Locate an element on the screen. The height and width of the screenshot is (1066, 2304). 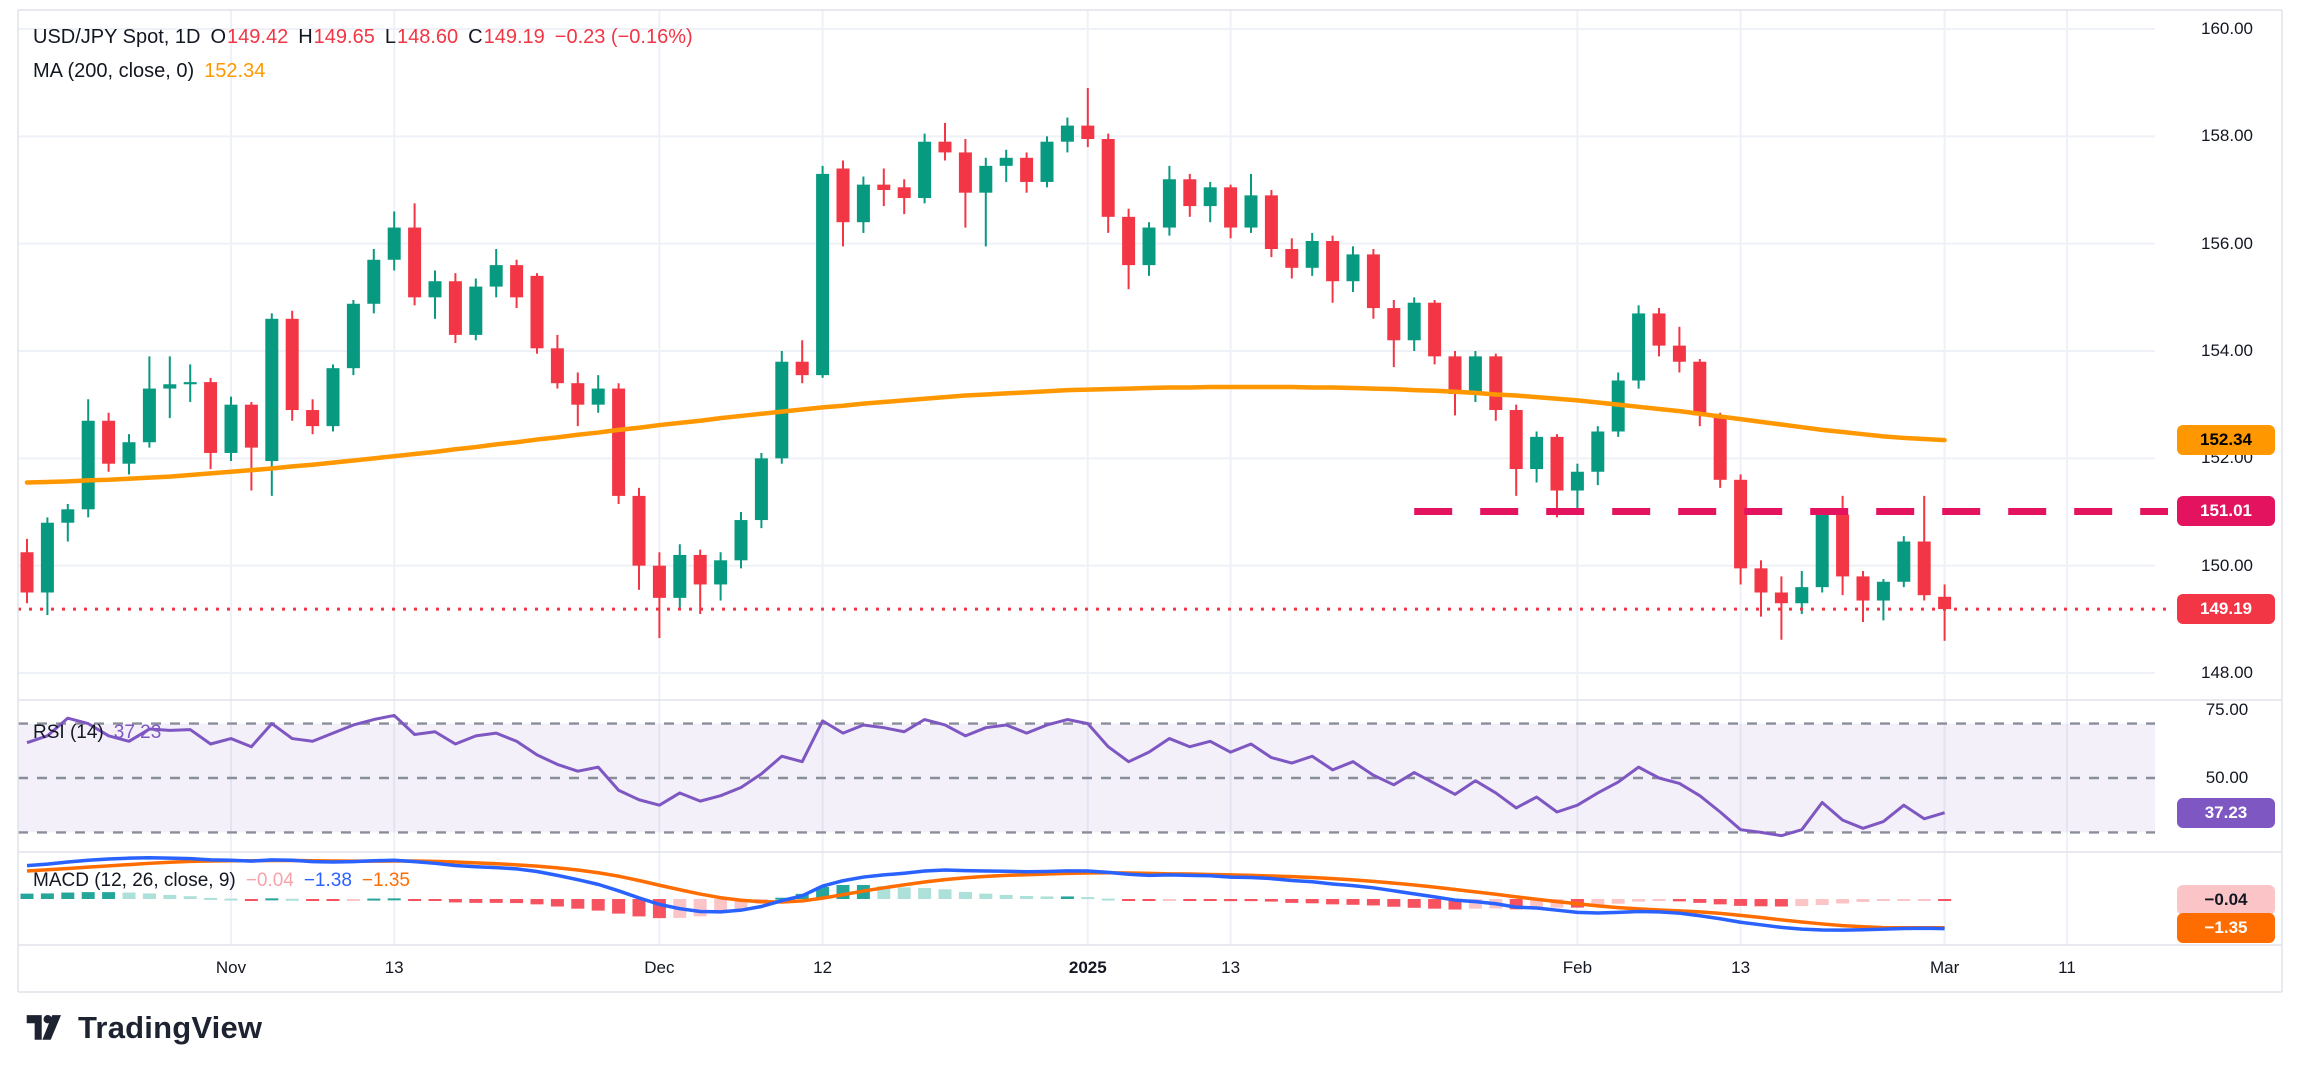
rsi-pane is located at coordinates (1086, 776).